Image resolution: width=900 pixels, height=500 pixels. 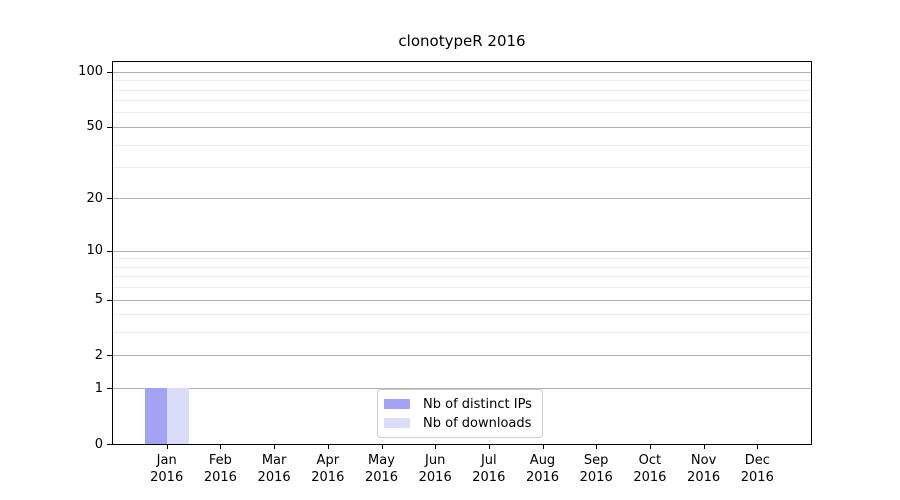 I want to click on y-tick-label: 10, so click(x=94, y=251).